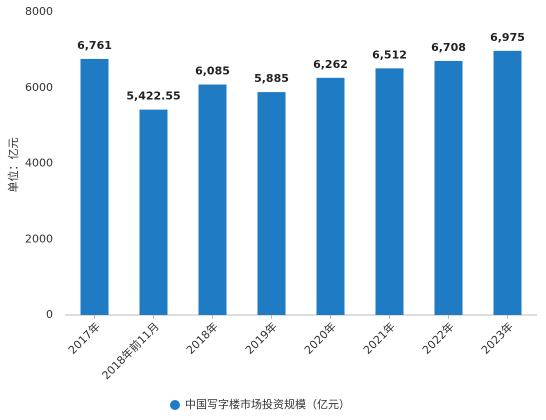 The height and width of the screenshot is (420, 546). I want to click on value-label: 6,262, so click(330, 64).